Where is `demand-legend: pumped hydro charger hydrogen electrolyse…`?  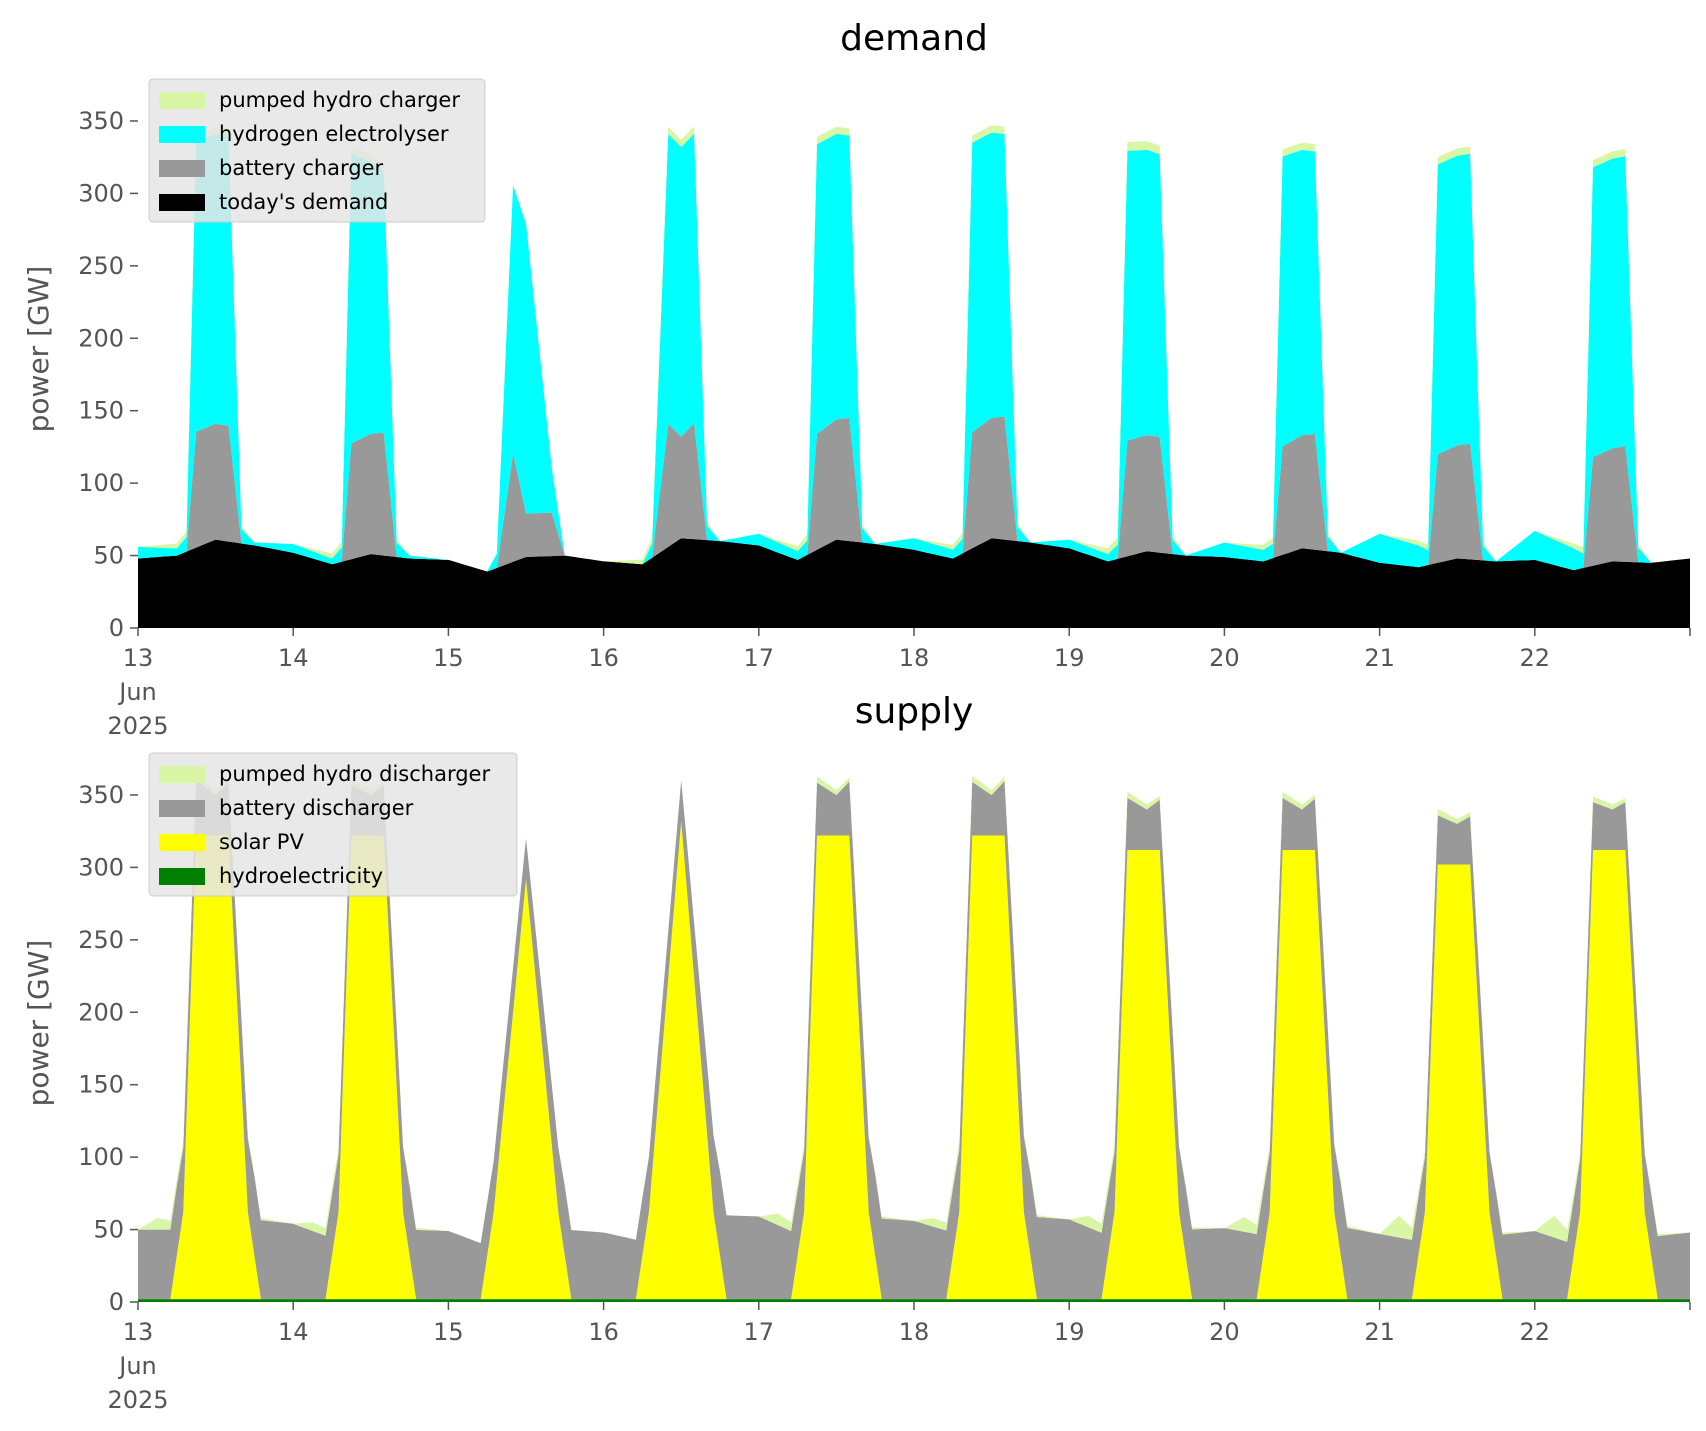
demand-legend: pumped hydro charger hydrogen electrolyse… is located at coordinates (317, 150).